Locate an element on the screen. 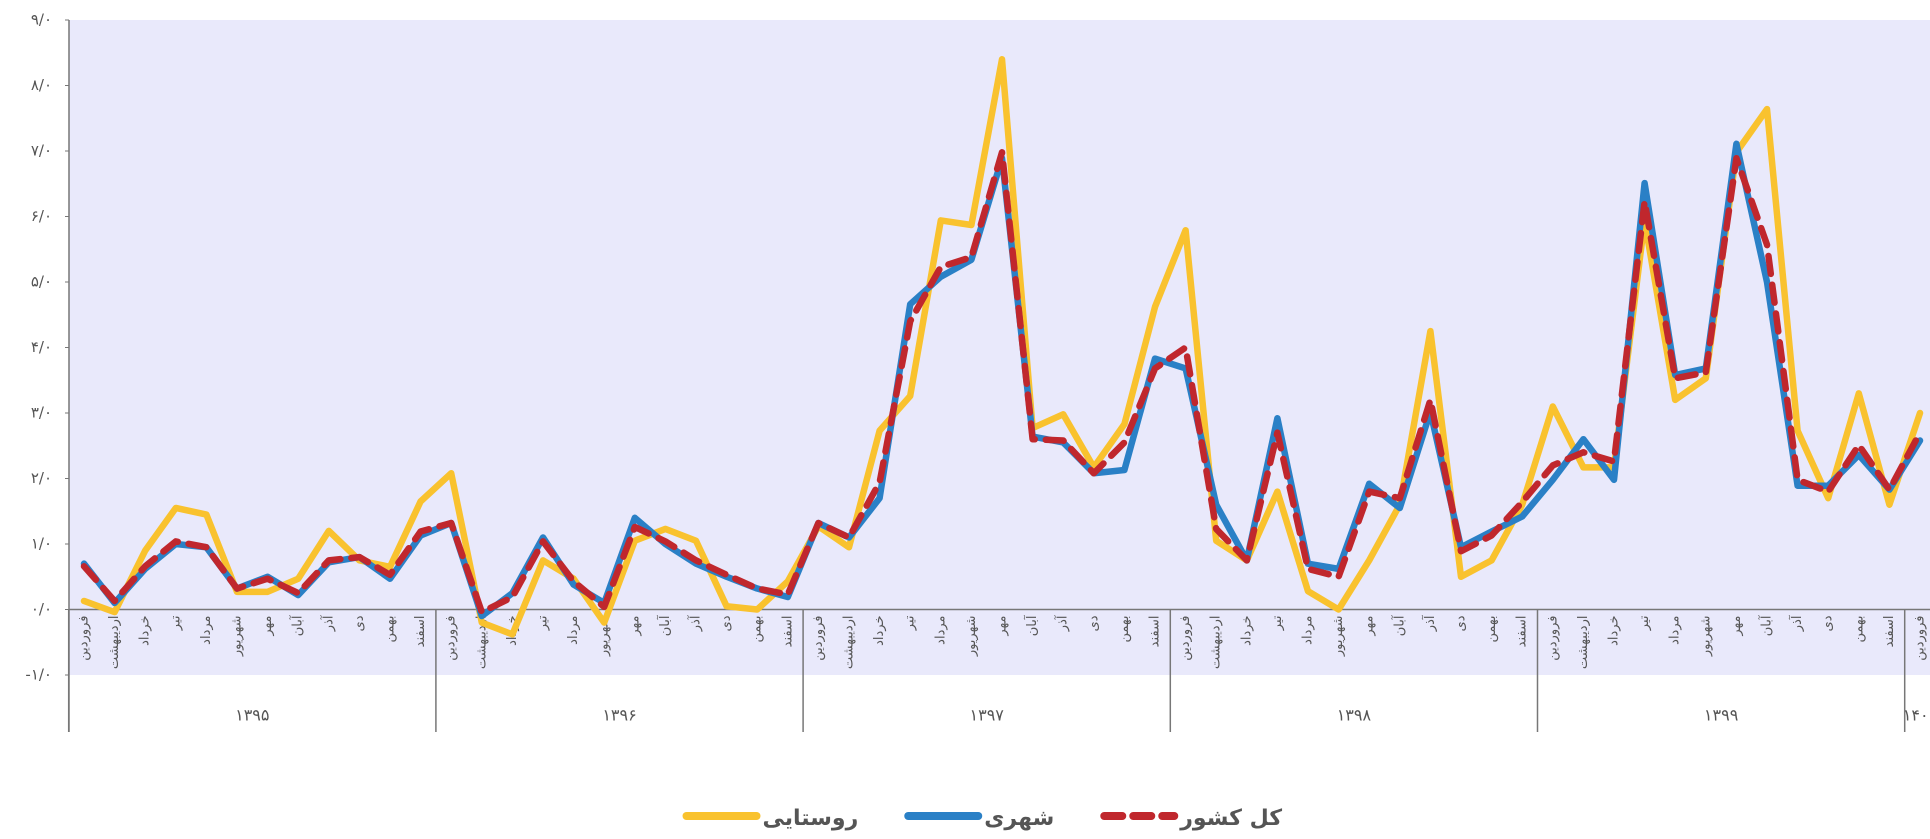  group-label: ۱۳۹۶ is located at coordinates (619, 715).